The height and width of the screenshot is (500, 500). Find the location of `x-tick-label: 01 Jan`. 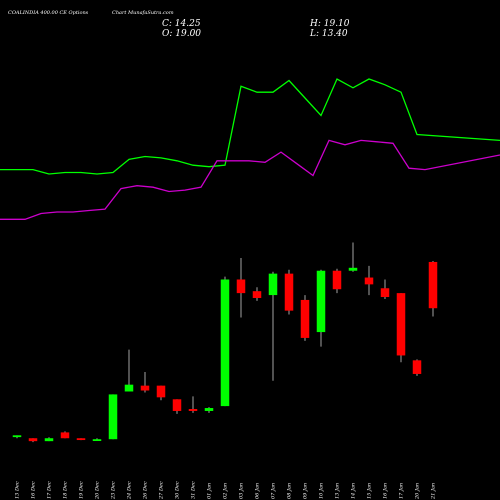

x-tick-label: 01 Jan is located at coordinates (210, 491).